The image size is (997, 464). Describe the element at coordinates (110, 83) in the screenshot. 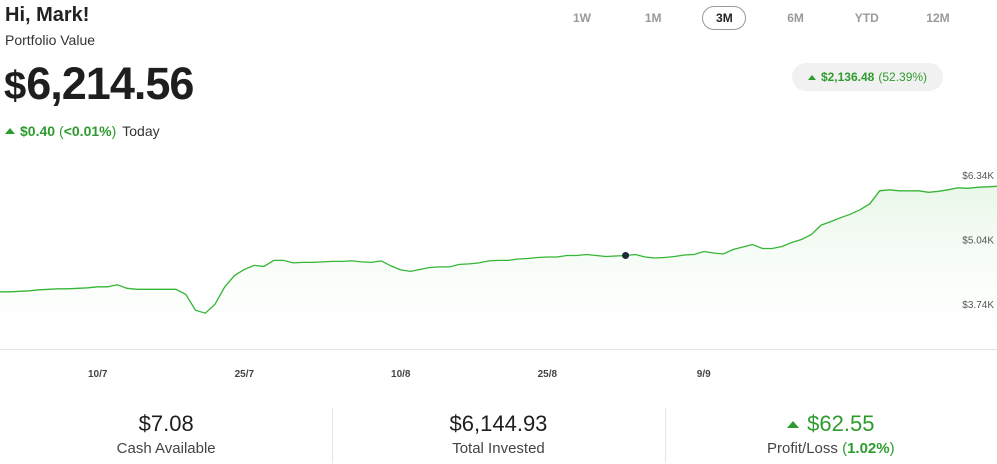

I see `portfolio-value-amount: 6,214.56` at that location.